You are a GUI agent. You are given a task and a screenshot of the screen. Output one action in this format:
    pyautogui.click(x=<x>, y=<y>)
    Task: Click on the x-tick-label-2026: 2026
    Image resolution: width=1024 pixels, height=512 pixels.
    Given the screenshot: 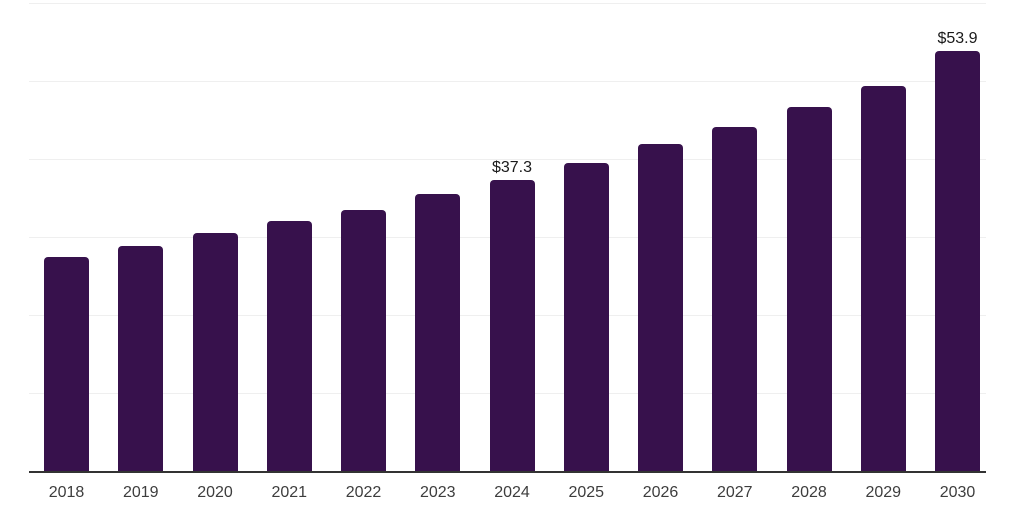 What is the action you would take?
    pyautogui.click(x=660, y=492)
    